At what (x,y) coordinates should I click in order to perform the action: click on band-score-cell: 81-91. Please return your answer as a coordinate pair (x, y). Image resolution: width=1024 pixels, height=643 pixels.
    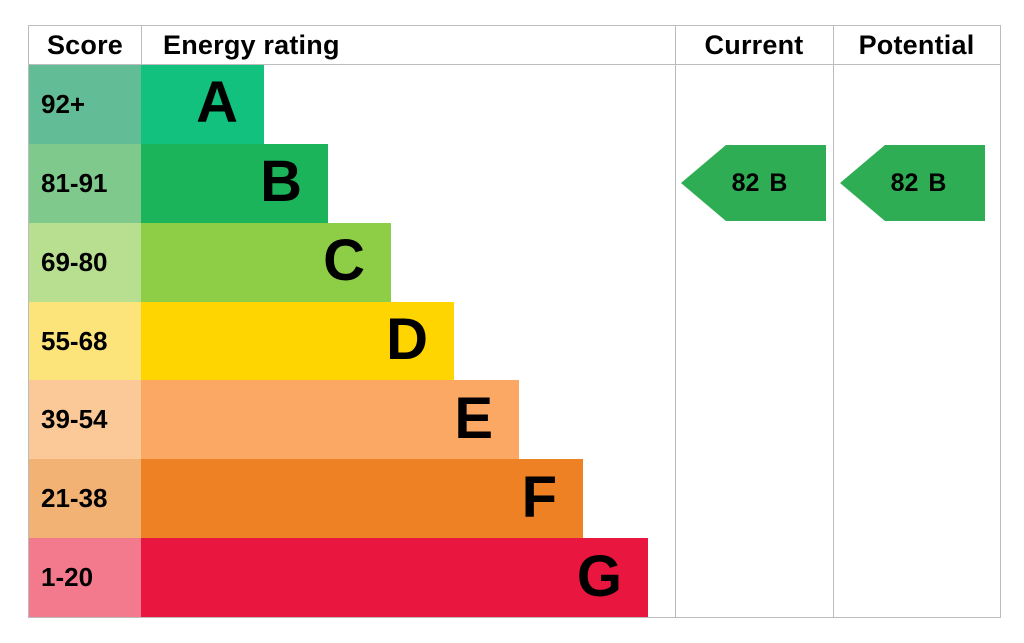
    Looking at the image, I should click on (85, 183).